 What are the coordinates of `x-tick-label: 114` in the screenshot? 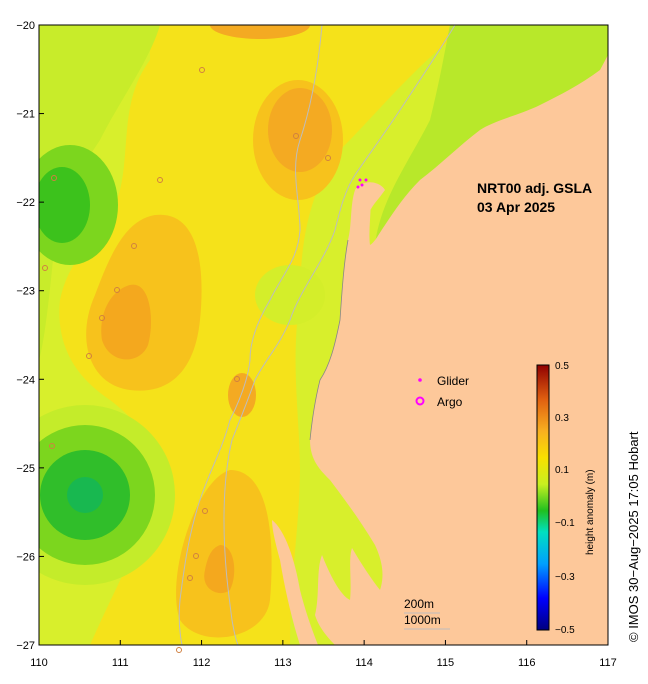 It's located at (364, 663).